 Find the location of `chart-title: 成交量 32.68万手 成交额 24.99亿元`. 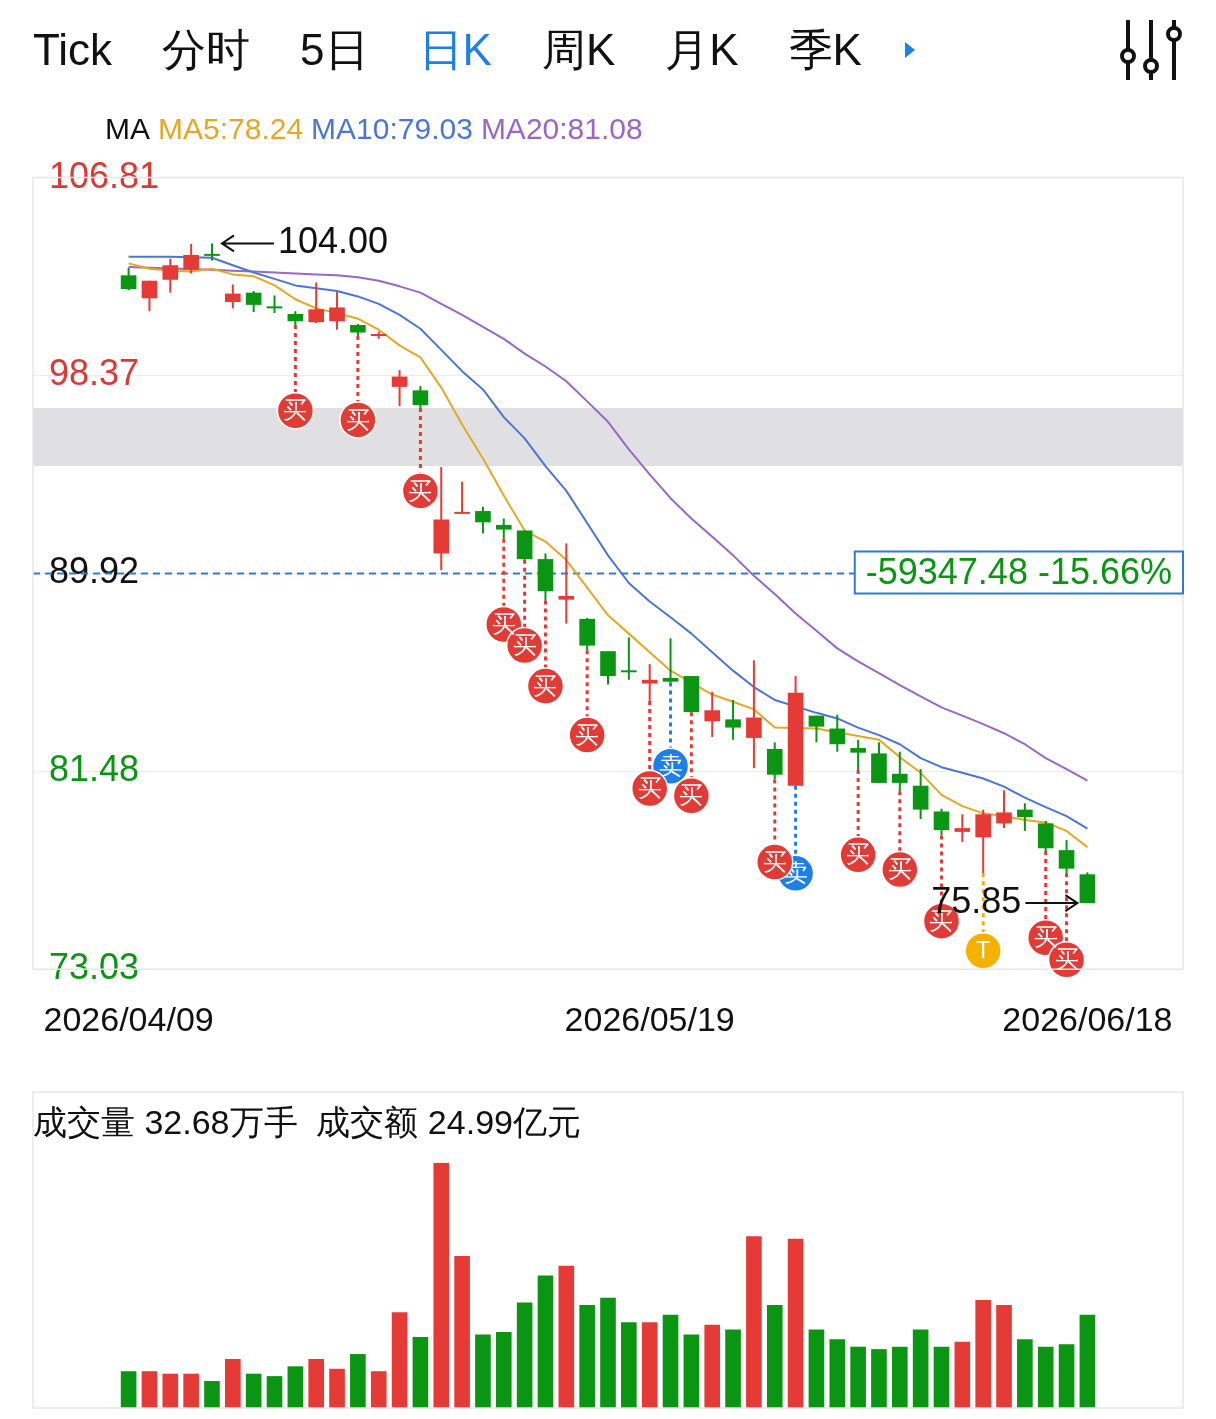

chart-title: 成交量 32.68万手 成交额 24.99亿元 is located at coordinates (307, 1121).